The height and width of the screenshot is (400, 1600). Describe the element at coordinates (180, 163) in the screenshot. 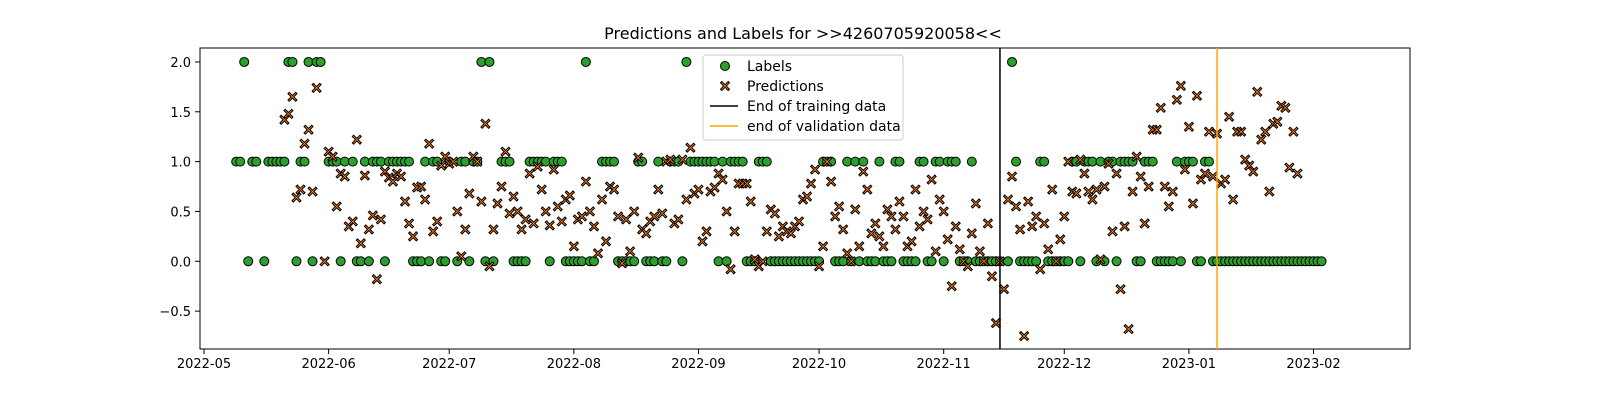

I see `y-tick-label: 1.0` at that location.